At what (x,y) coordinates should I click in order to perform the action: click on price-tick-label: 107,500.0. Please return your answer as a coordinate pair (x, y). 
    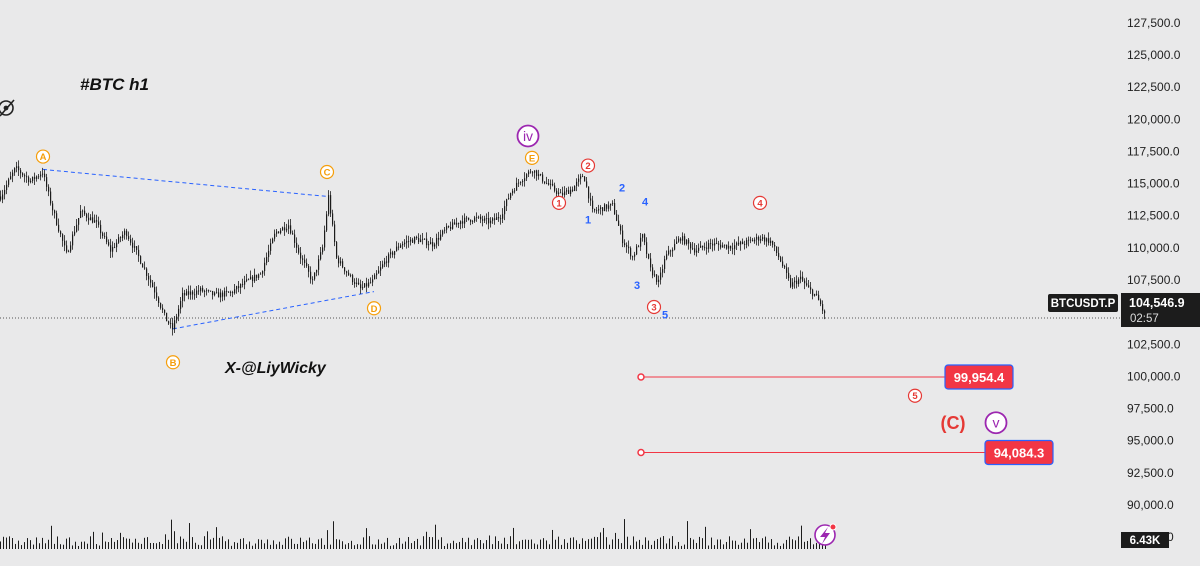
    Looking at the image, I should click on (1154, 280).